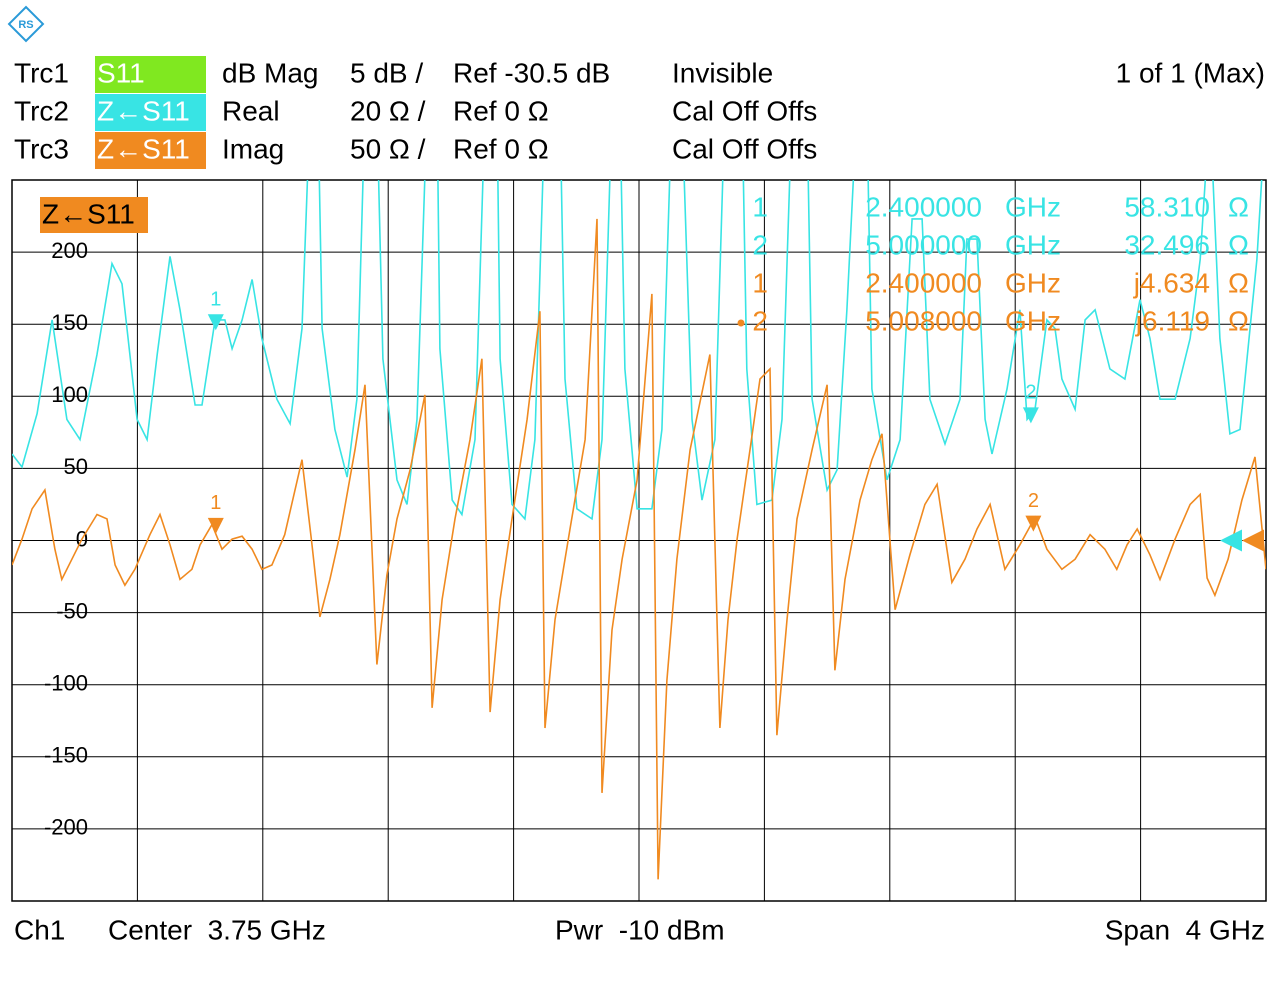 Image resolution: width=1278 pixels, height=1004 pixels. What do you see at coordinates (69, 322) in the screenshot?
I see `y-tick-label: 150` at bounding box center [69, 322].